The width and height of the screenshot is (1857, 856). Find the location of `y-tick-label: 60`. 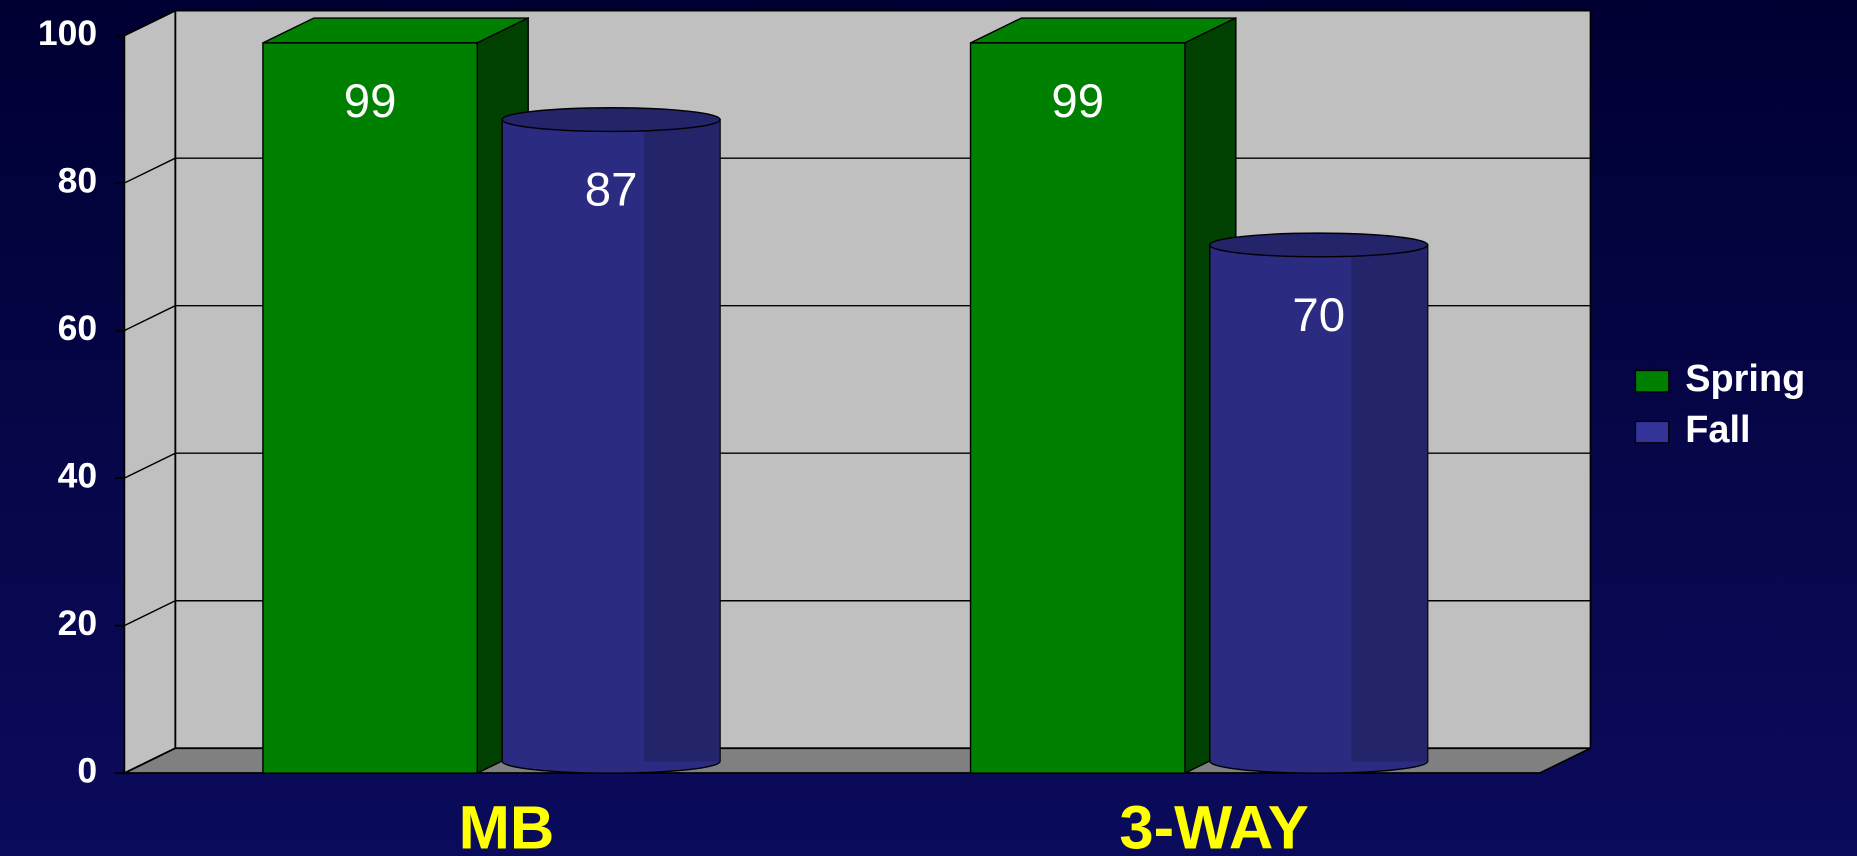

y-tick-label: 60 is located at coordinates (78, 328).